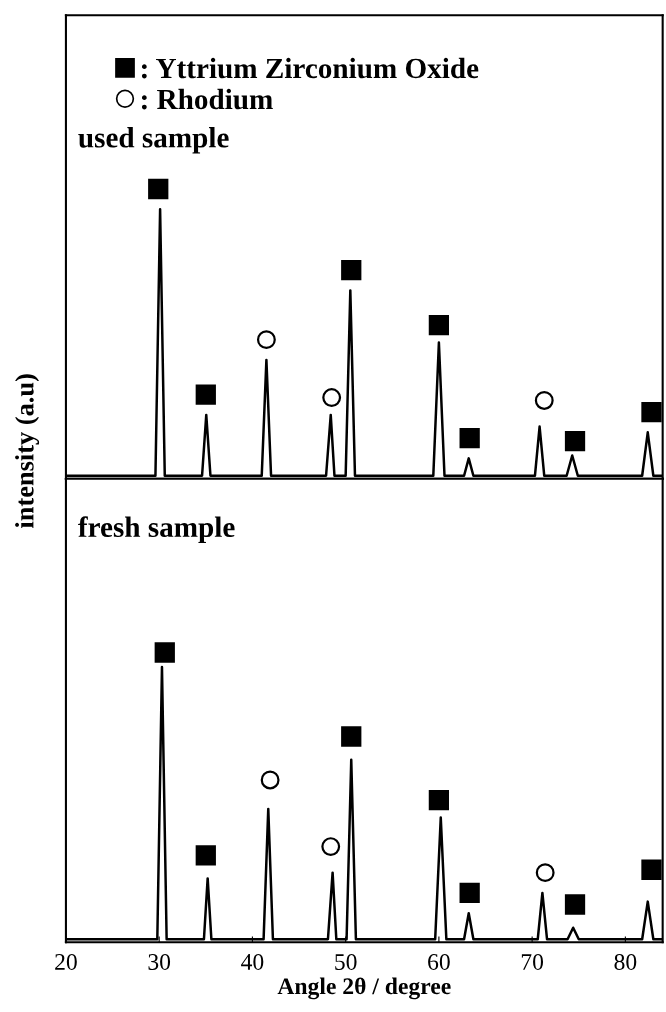 The image size is (666, 1012). Describe the element at coordinates (153, 140) in the screenshot. I see `text: used sample` at that location.